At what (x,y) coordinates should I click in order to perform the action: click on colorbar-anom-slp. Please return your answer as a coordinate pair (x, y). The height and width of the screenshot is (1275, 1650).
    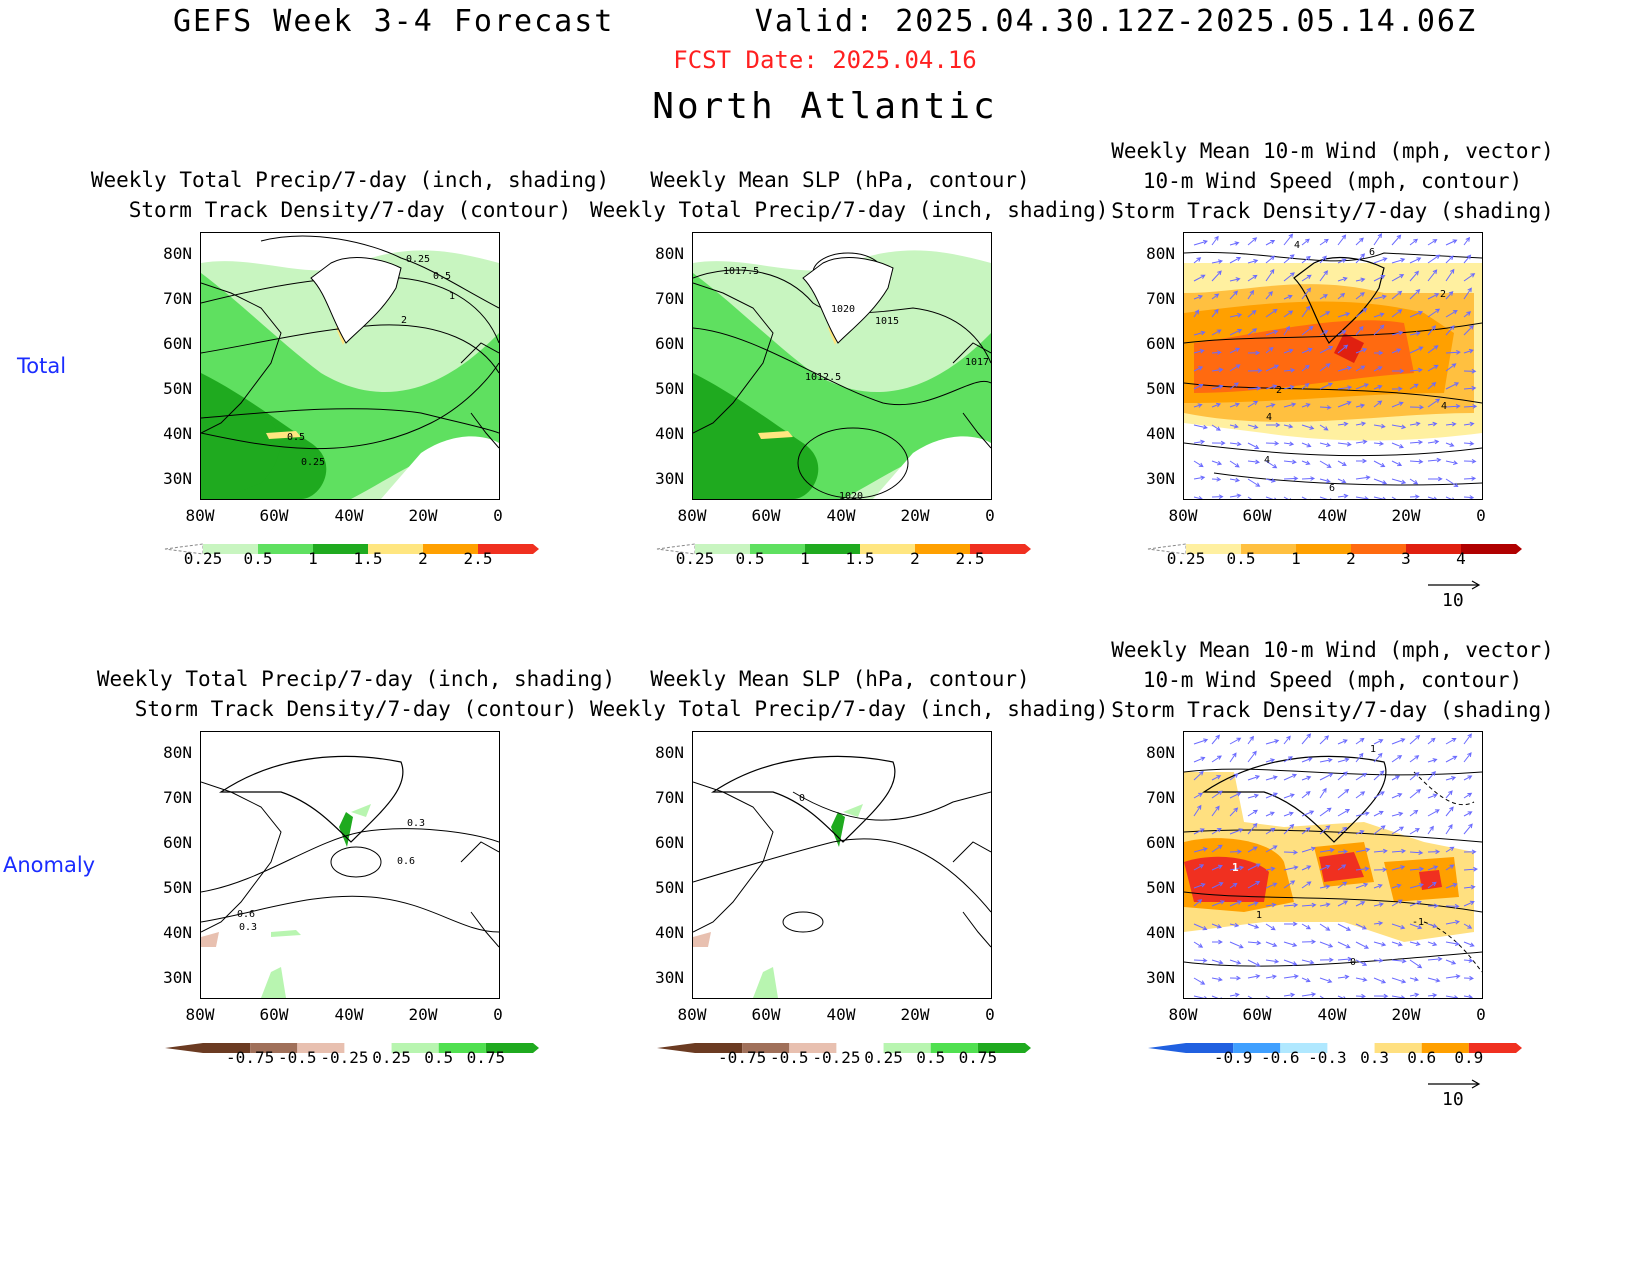
    Looking at the image, I should click on (843, 1048).